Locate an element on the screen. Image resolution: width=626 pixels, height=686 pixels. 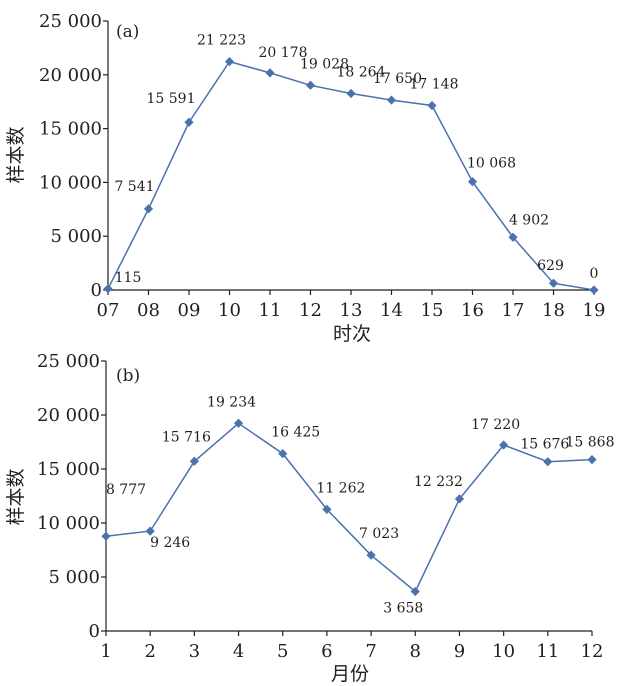
panel-1-y-tick-label: 25 000 is located at coordinates (70, 21).